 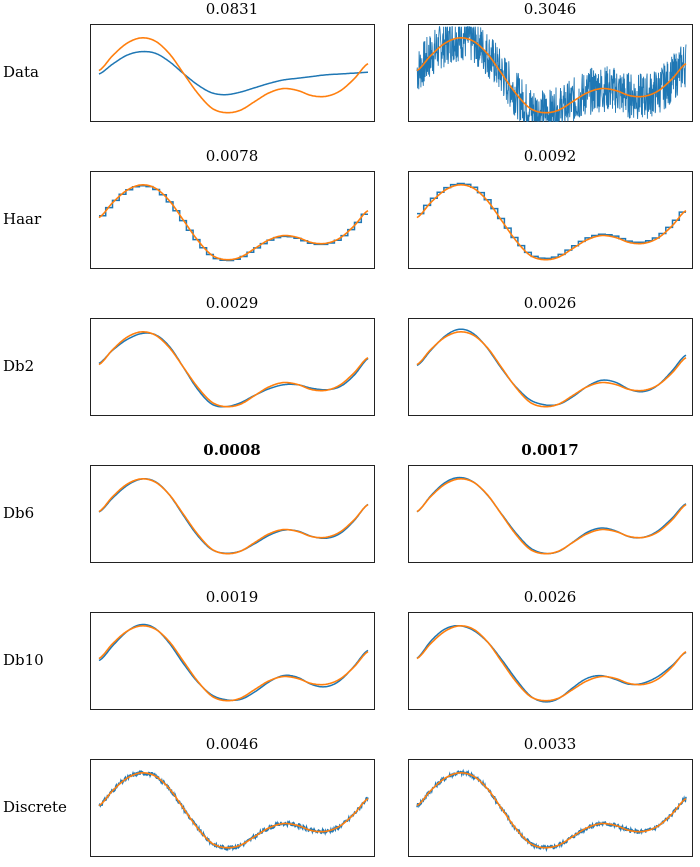 What do you see at coordinates (232, 744) in the screenshot?
I see `panel-title: 0.0046` at bounding box center [232, 744].